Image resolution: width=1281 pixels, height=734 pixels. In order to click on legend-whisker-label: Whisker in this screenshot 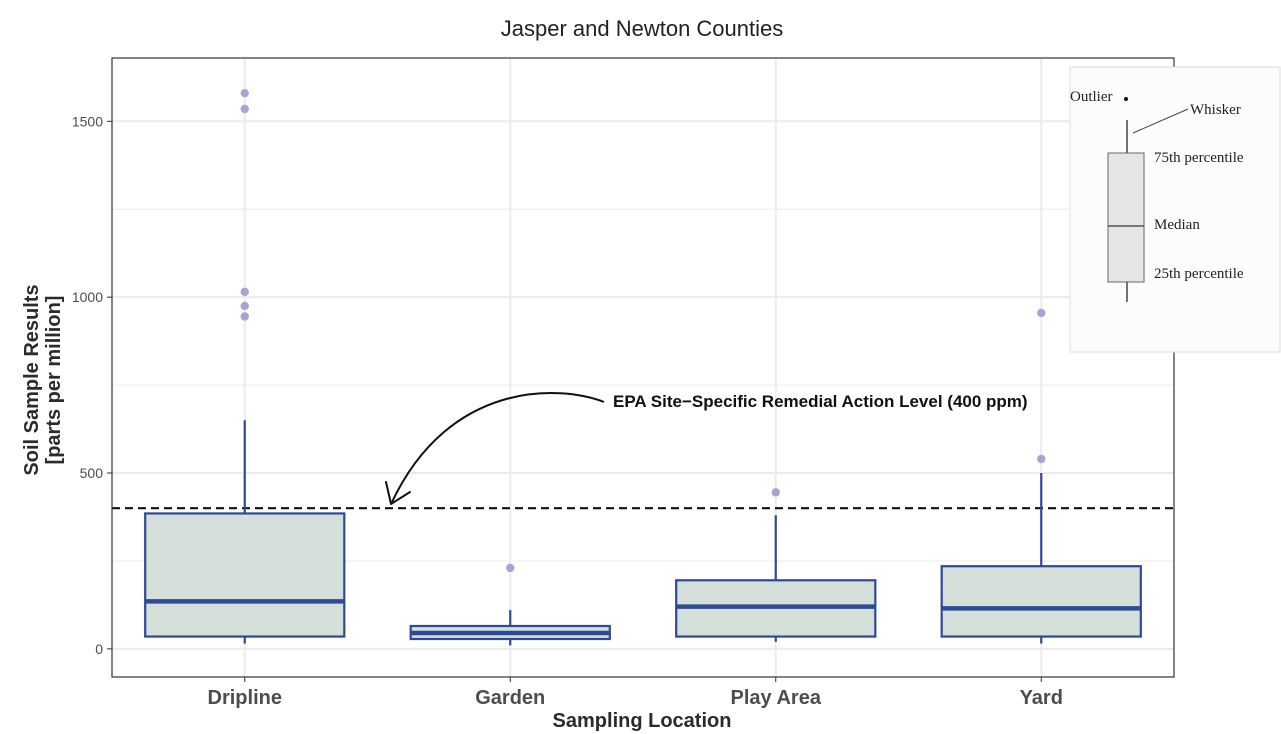, I will do `click(1215, 110)`.